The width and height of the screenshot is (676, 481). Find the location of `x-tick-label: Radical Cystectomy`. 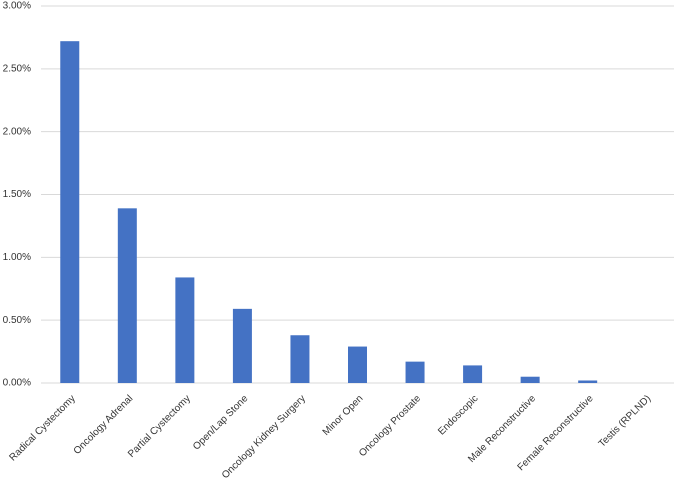

x-tick-label: Radical Cystectomy is located at coordinates (43, 428).